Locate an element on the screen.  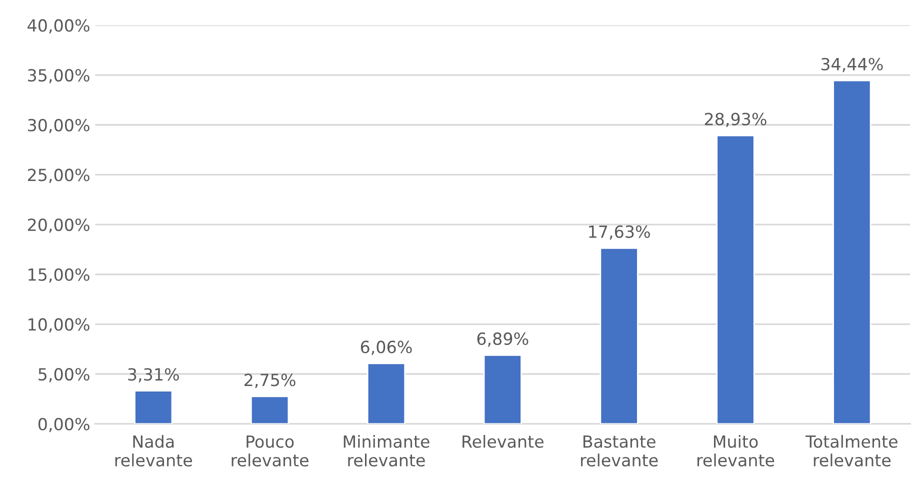
data-label: 28,93% is located at coordinates (735, 120).